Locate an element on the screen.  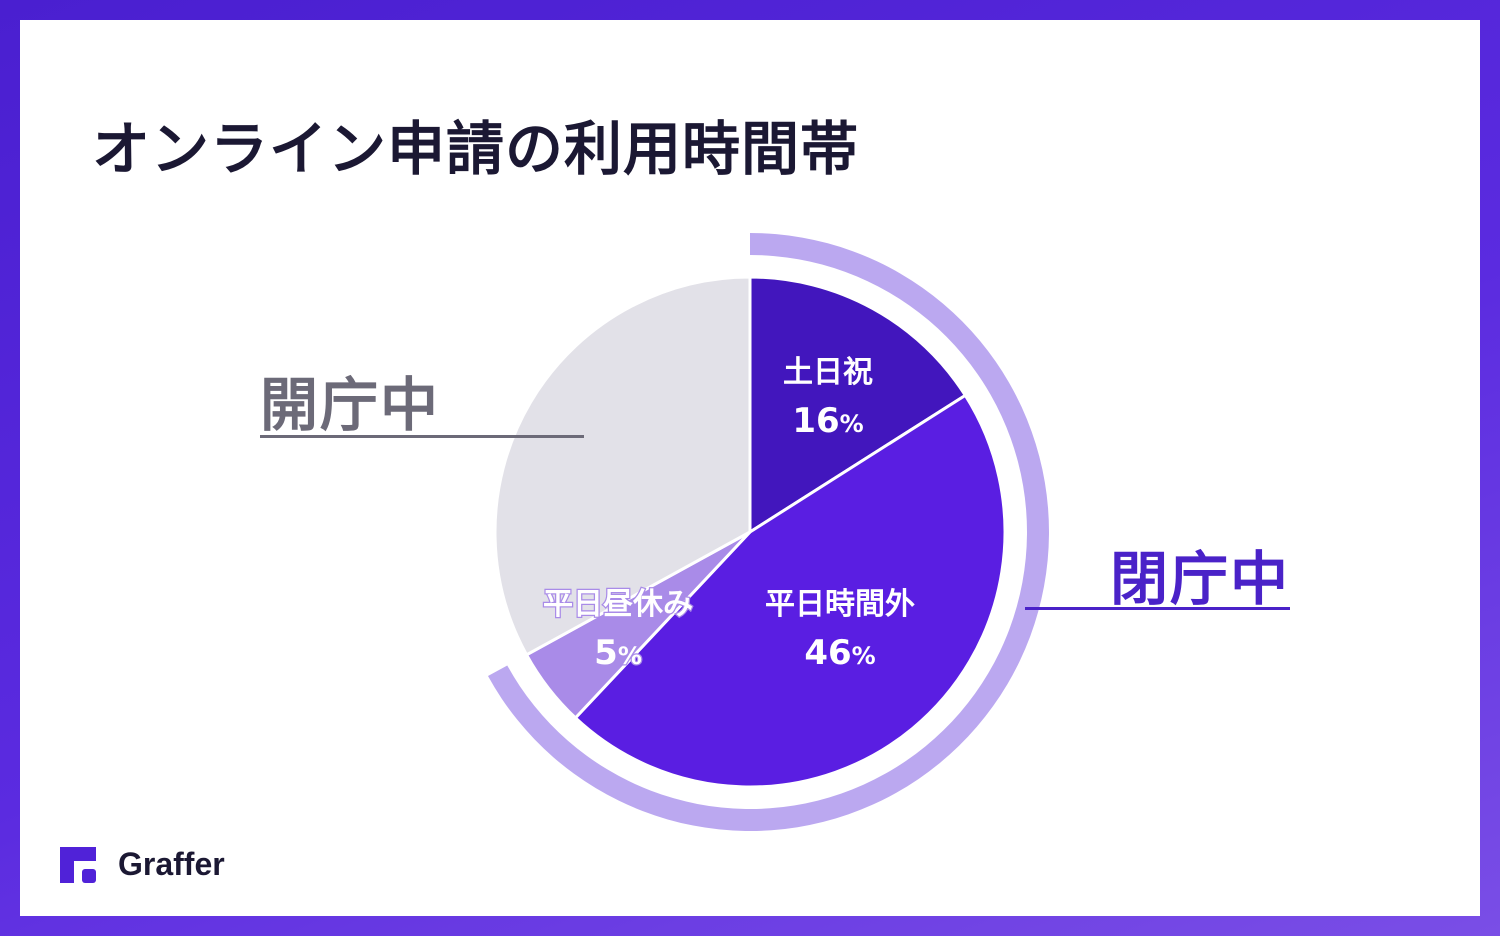
slice-label-1: 土日祝 is located at coordinates (828, 372).